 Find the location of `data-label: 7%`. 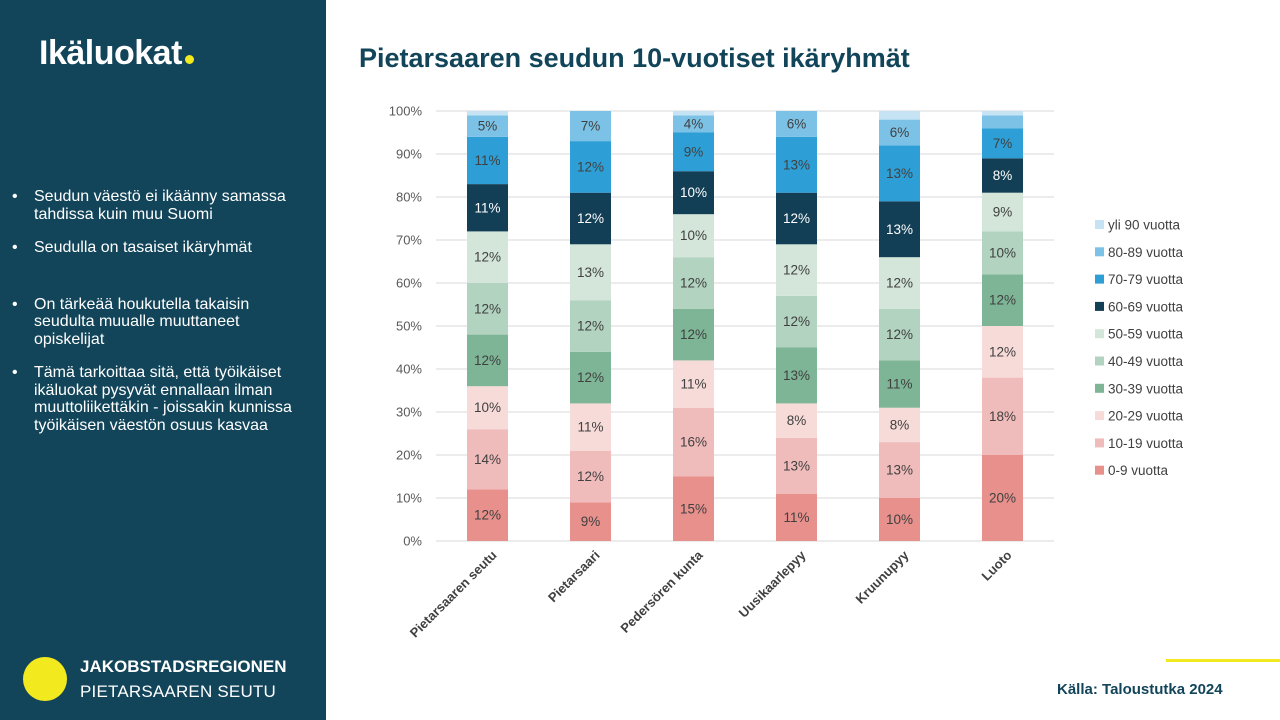

data-label: 7% is located at coordinates (591, 126).